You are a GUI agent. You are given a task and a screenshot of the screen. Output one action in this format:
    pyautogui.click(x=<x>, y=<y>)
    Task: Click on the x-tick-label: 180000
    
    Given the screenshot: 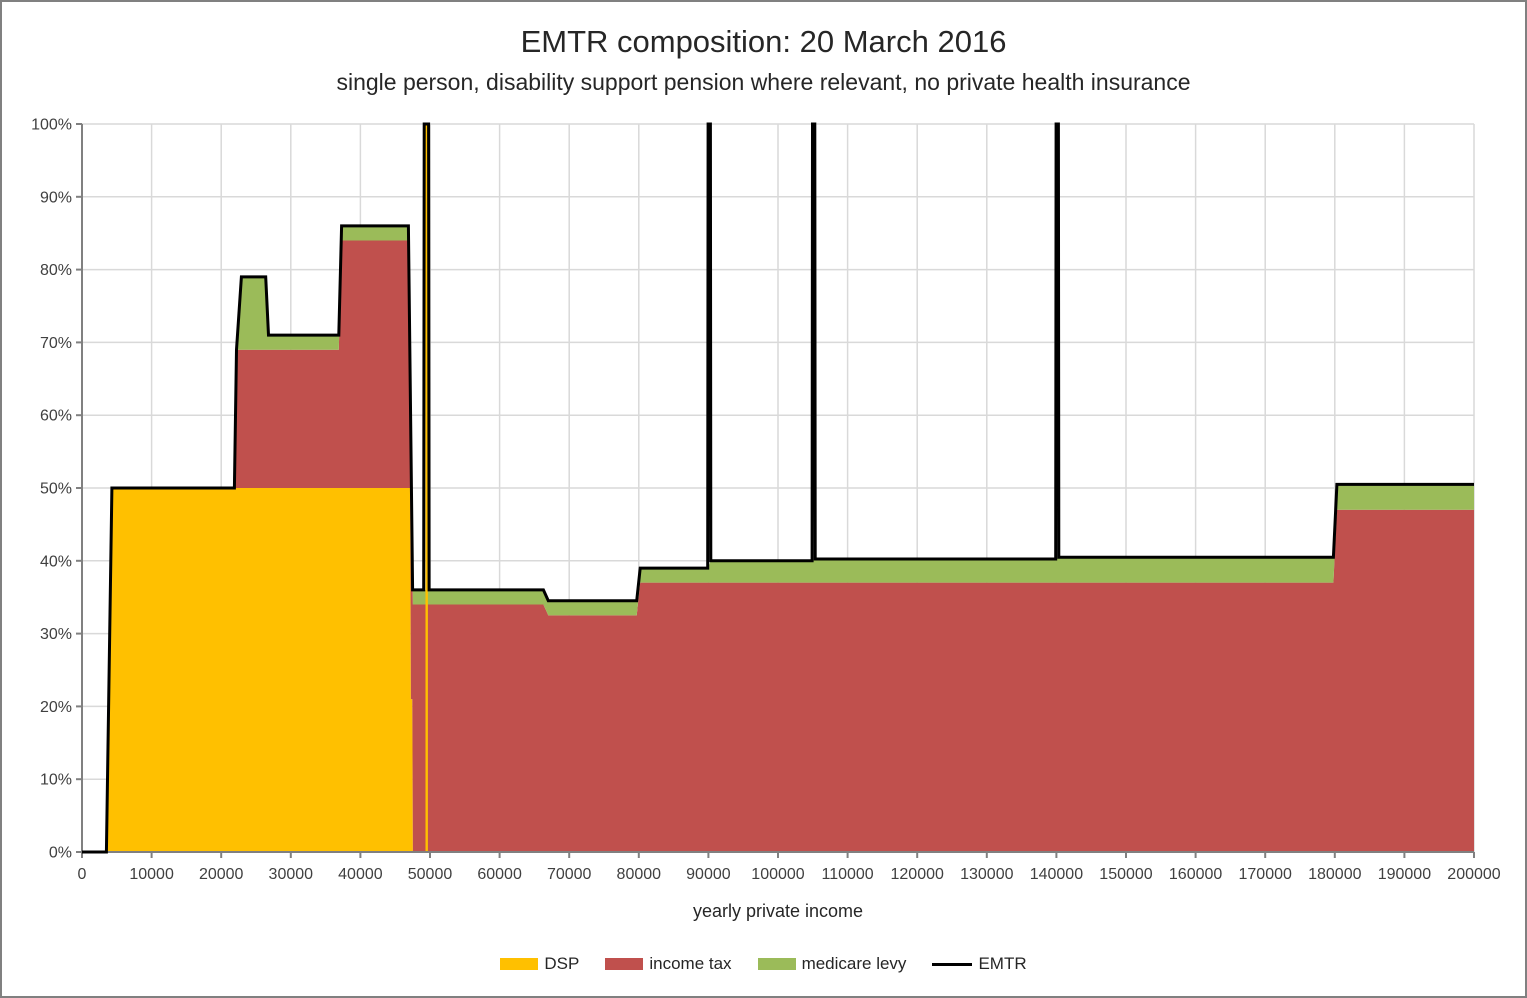 What is the action you would take?
    pyautogui.click(x=1334, y=874)
    